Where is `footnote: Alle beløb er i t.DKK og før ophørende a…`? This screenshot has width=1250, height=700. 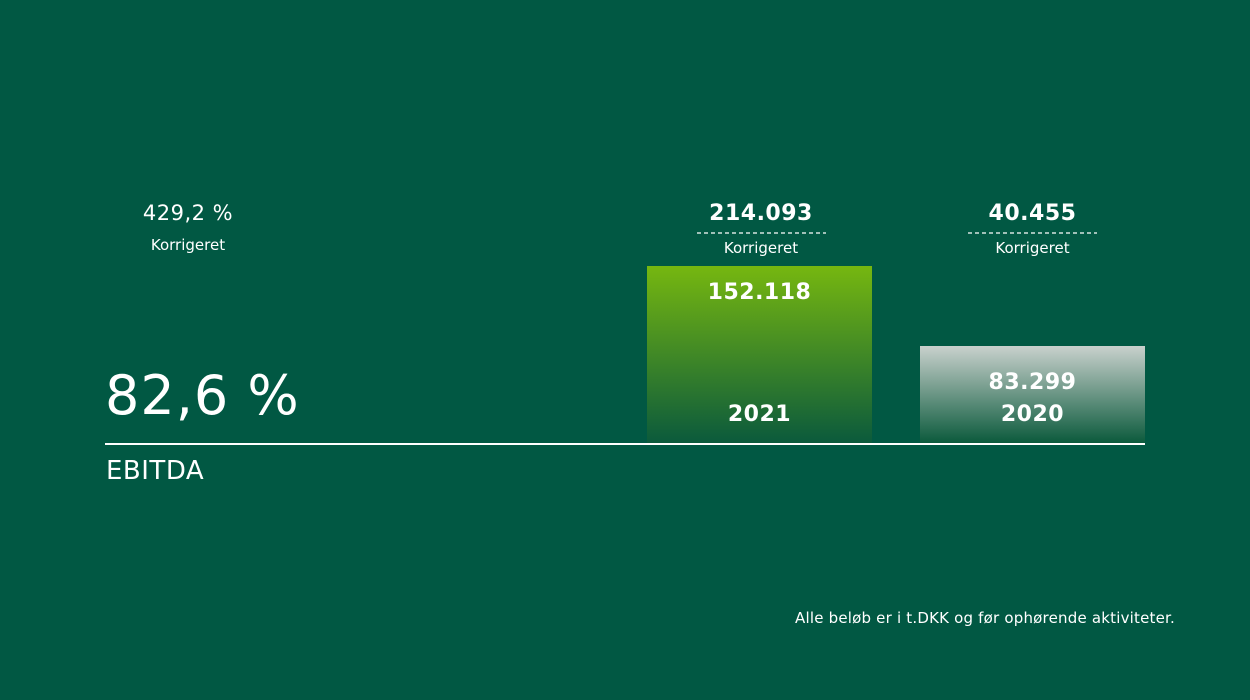 footnote: Alle beløb er i t.DKK og før ophørende a… is located at coordinates (985, 618).